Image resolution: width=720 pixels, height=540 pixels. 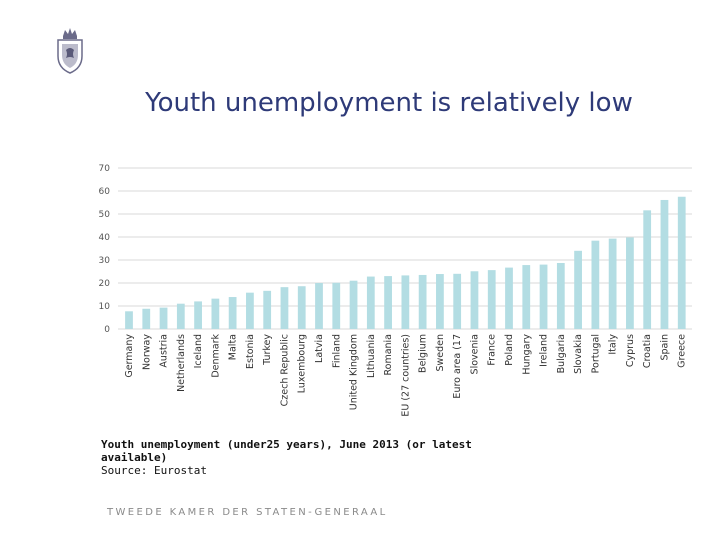 What do you see at coordinates (105, 284) in the screenshot?
I see `y-tick-label: 20` at bounding box center [105, 284].